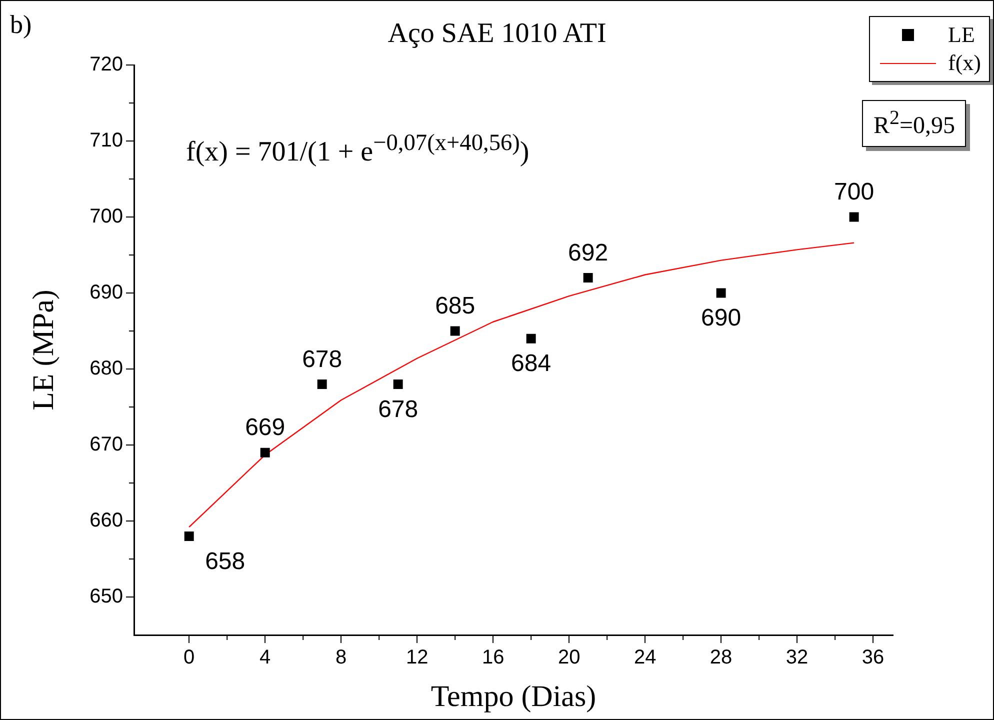 The image size is (994, 720). Describe the element at coordinates (455, 306) in the screenshot. I see `data-label: 685` at that location.